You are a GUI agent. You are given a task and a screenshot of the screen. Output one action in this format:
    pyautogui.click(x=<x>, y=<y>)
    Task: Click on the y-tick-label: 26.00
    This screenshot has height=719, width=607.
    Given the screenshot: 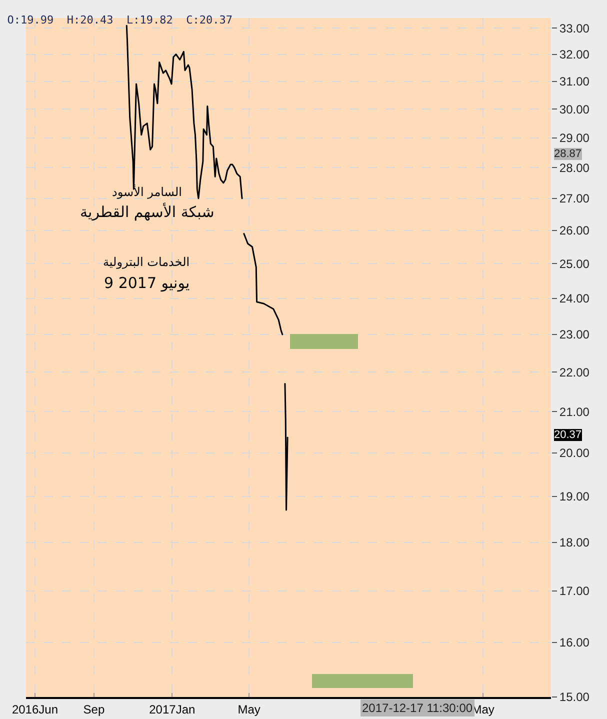 What is the action you would take?
    pyautogui.click(x=574, y=231)
    